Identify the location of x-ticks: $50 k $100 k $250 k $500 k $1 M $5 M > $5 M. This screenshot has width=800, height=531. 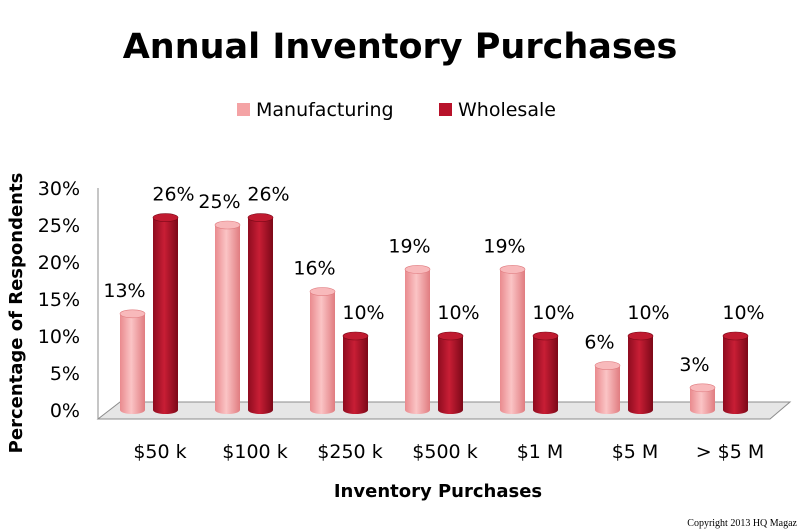
(448, 452).